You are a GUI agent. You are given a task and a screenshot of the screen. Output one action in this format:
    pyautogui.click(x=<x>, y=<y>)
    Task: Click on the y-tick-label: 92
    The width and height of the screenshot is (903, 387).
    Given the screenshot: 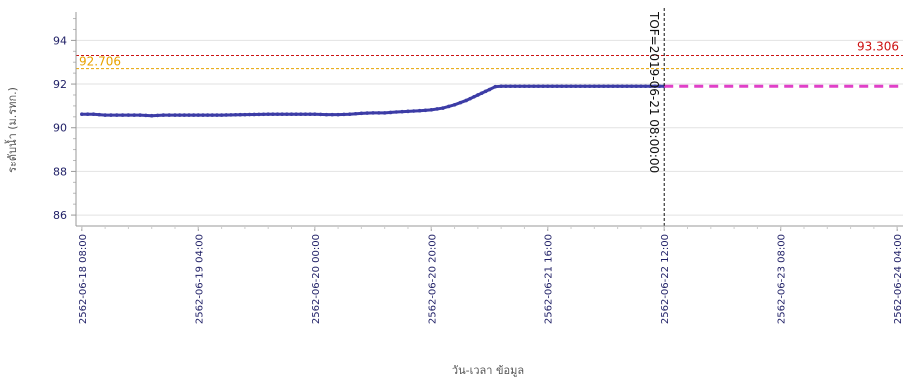 What is the action you would take?
    pyautogui.click(x=60, y=84)
    